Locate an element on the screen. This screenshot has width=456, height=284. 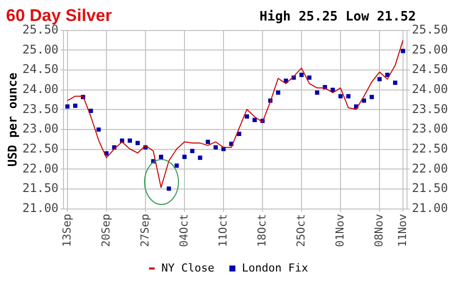
y2-tick-label: 22.50 is located at coordinates (430, 149).